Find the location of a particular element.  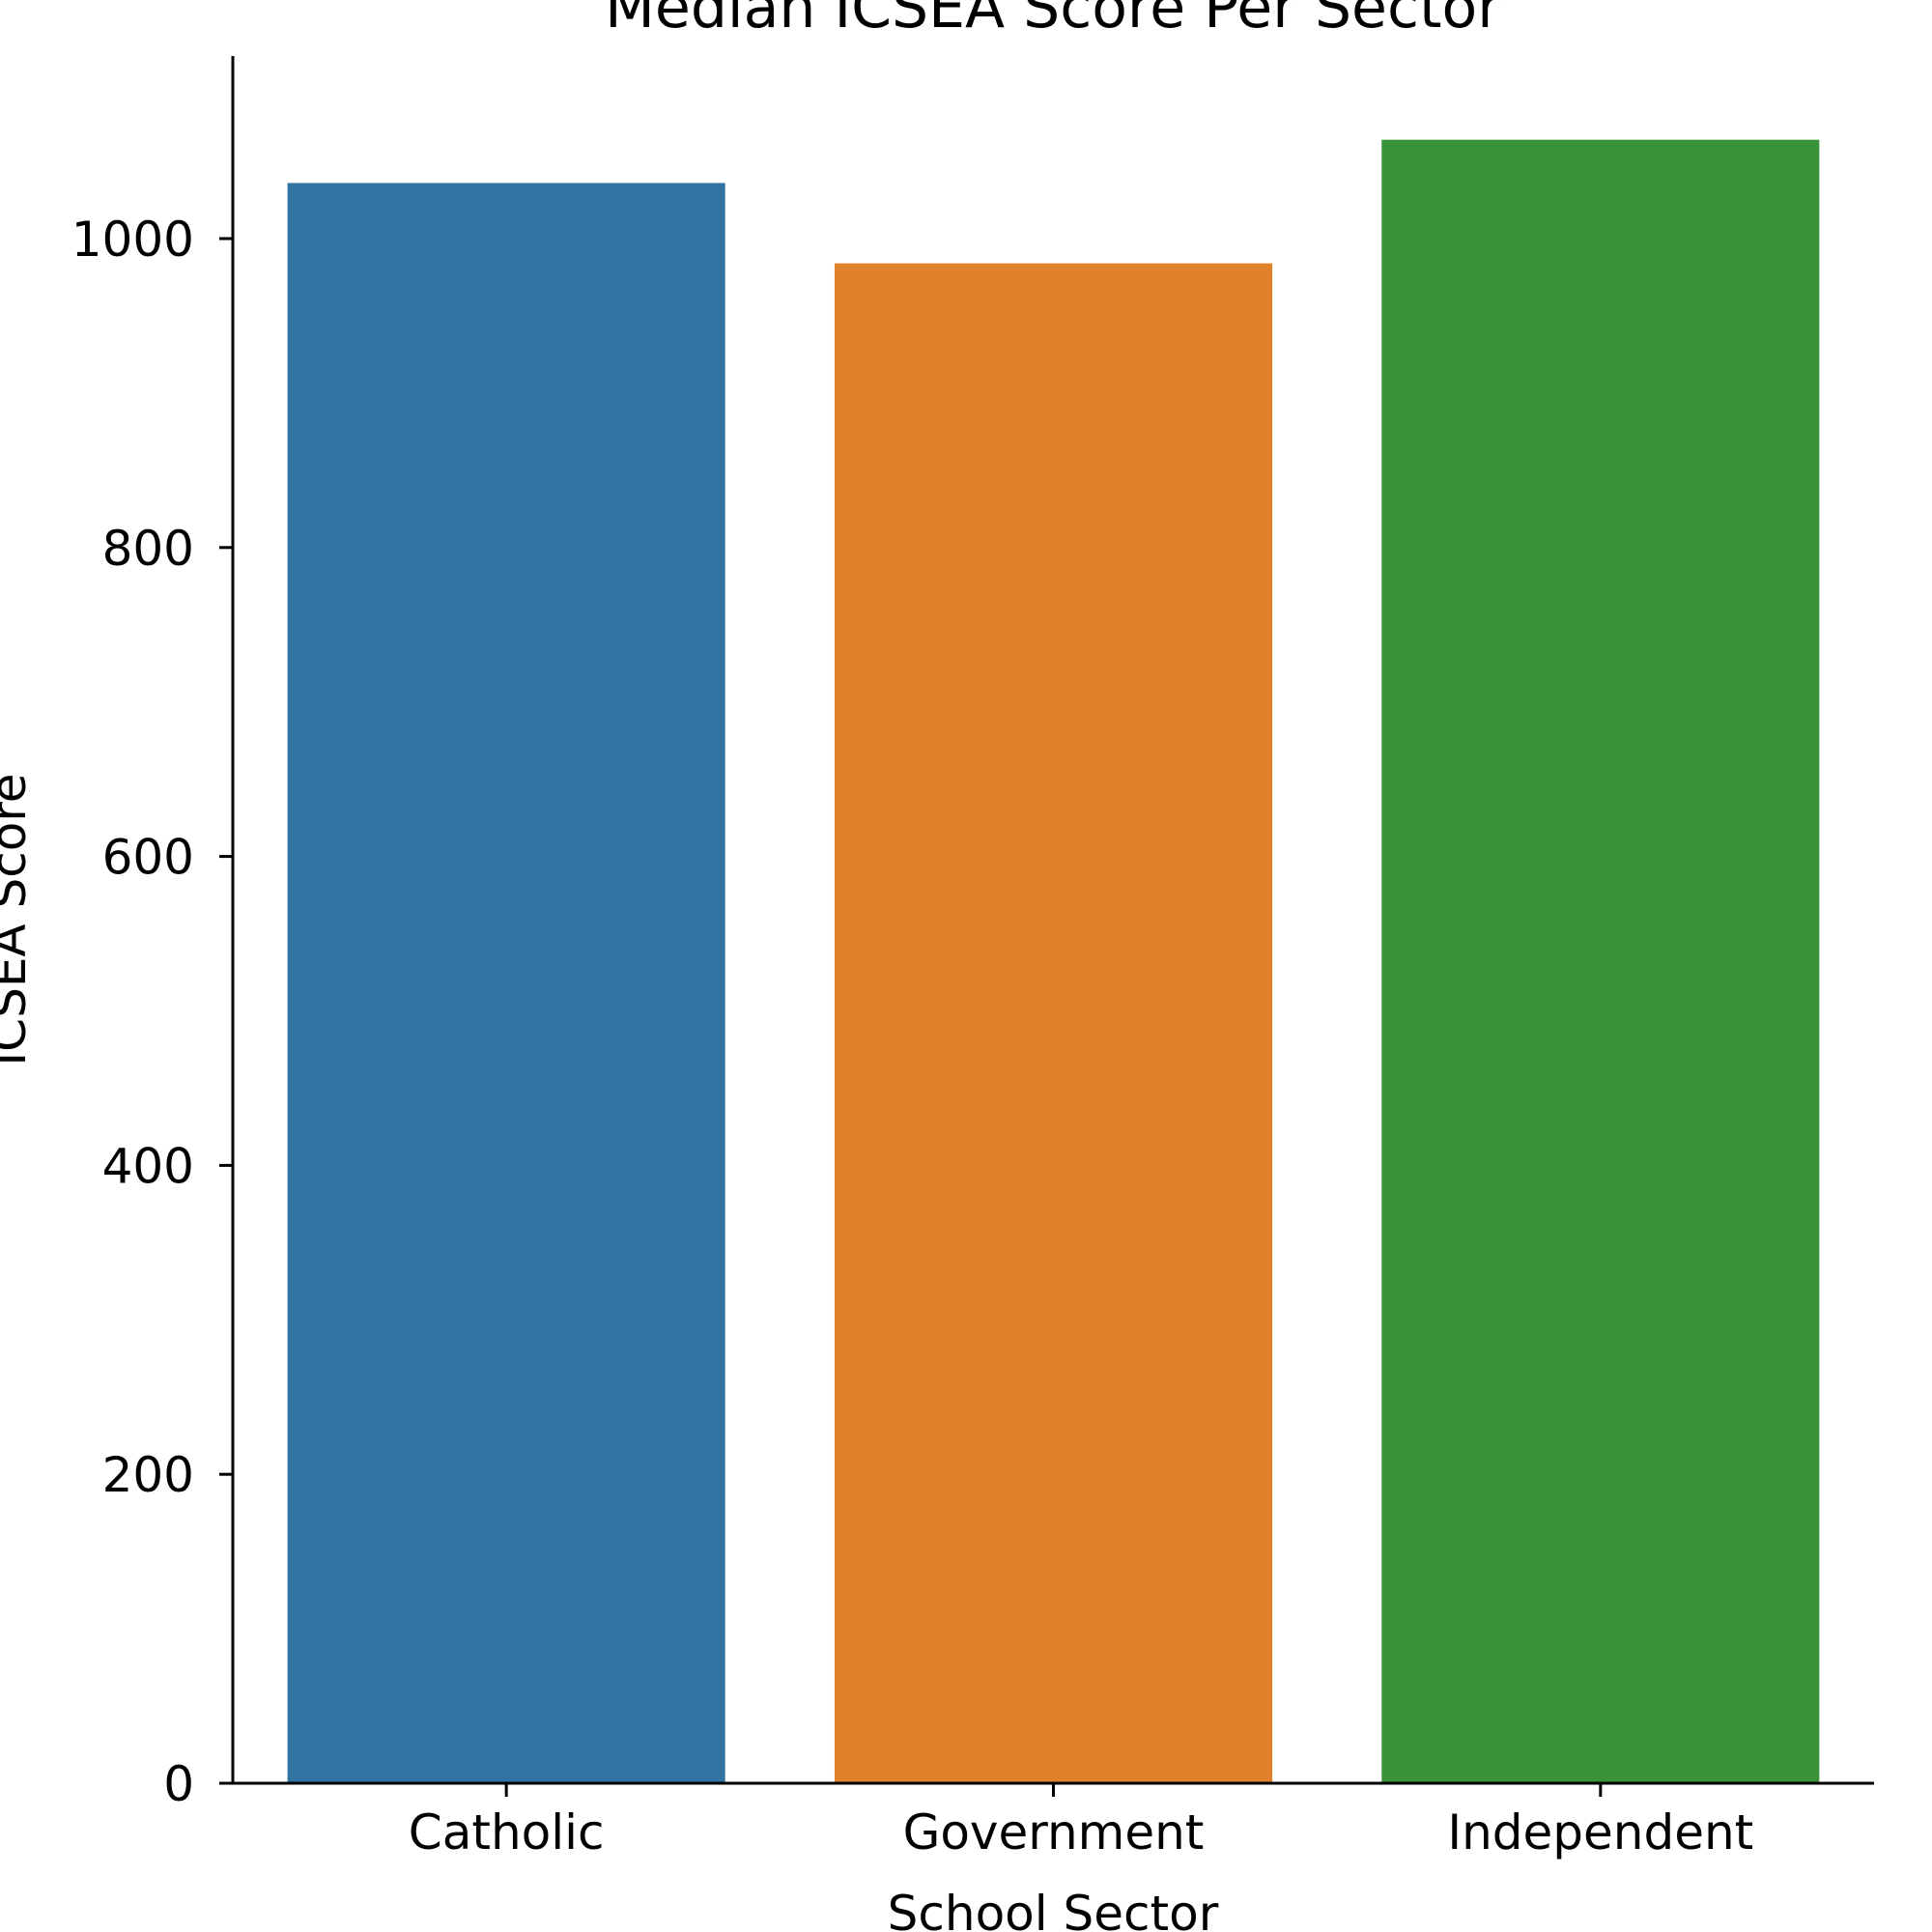

y-tick-label: 0 is located at coordinates (178, 1784).